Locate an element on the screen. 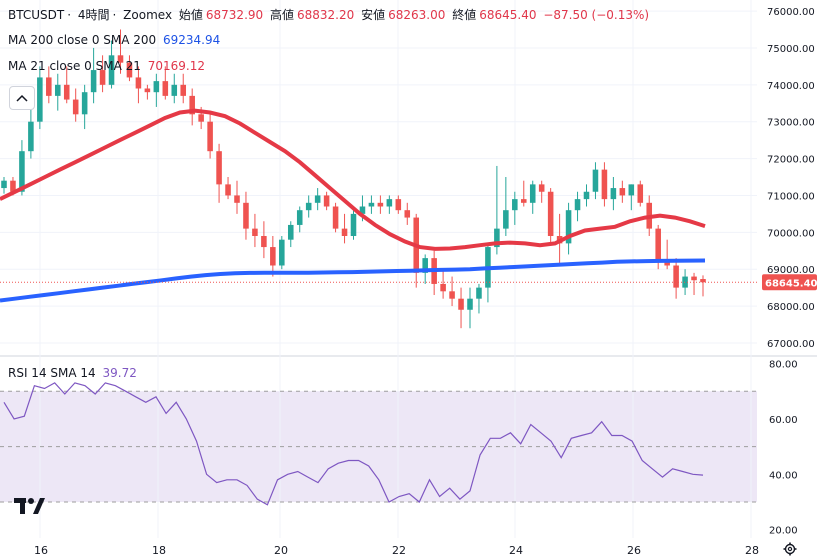  ma21-value: 70169.12 is located at coordinates (176, 66).